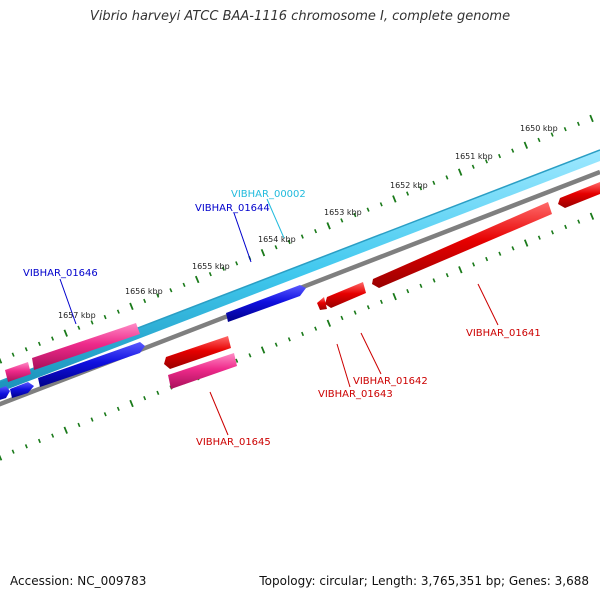 Image resolution: width=600 pixels, height=600 pixels. Describe the element at coordinates (197, 352) in the screenshot. I see `vibhar-01645-arrow` at that location.